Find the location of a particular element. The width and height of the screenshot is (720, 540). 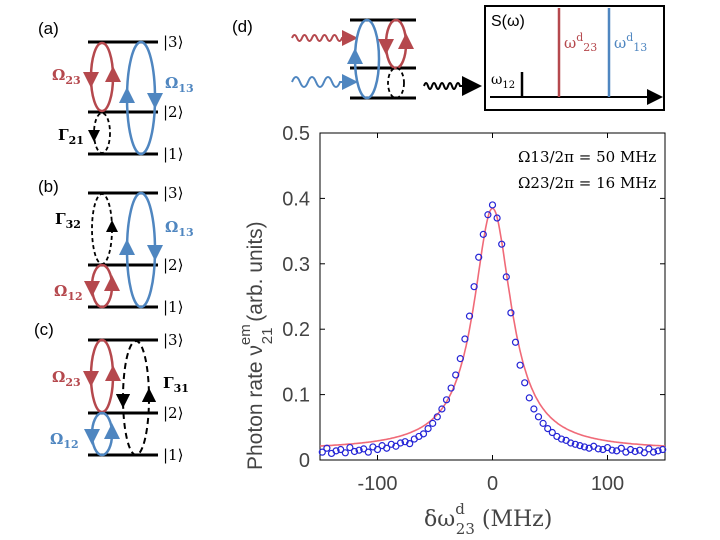

w23-label: ωd23 is located at coordinates (580, 42).